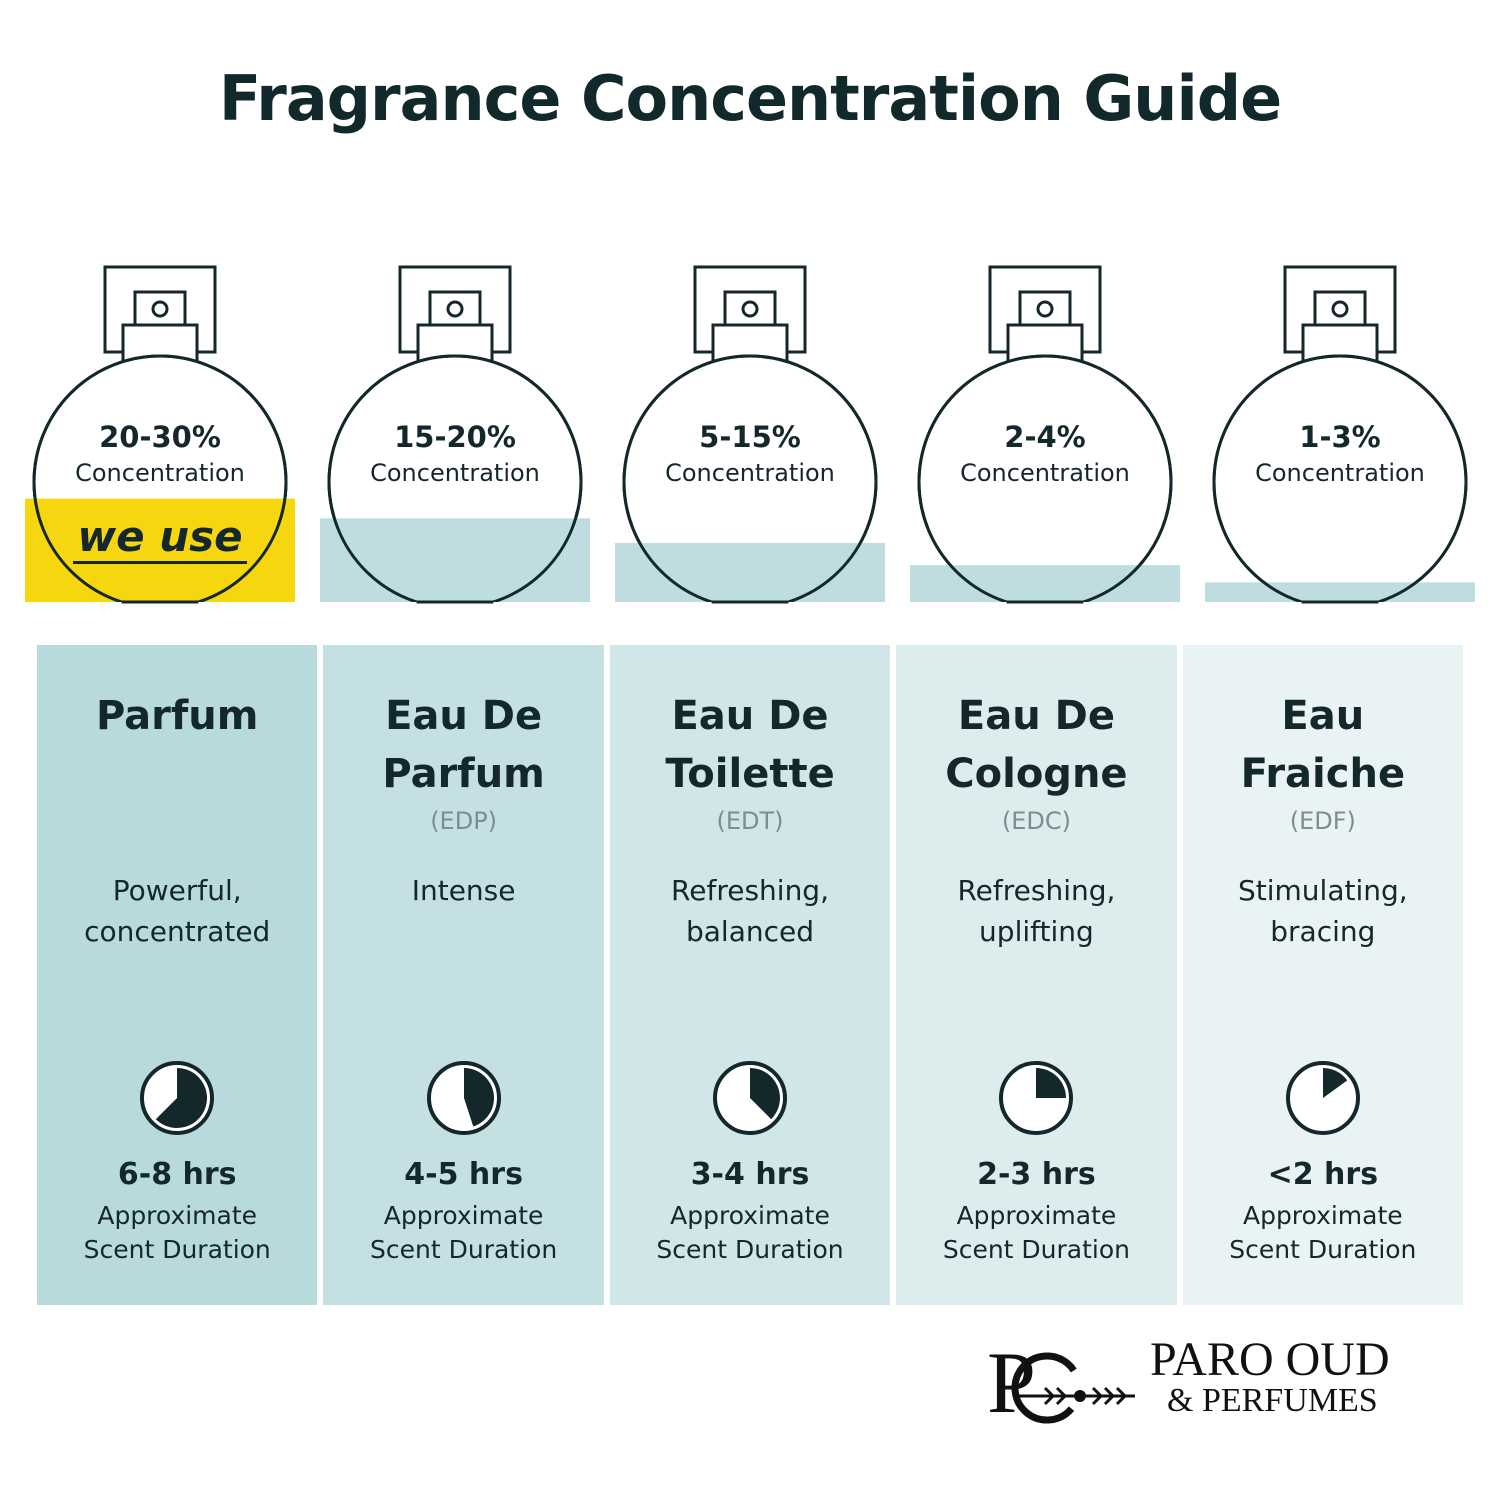 The width and height of the screenshot is (1500, 1500). I want to click on brand-name: PARO OUD, so click(1270, 1359).